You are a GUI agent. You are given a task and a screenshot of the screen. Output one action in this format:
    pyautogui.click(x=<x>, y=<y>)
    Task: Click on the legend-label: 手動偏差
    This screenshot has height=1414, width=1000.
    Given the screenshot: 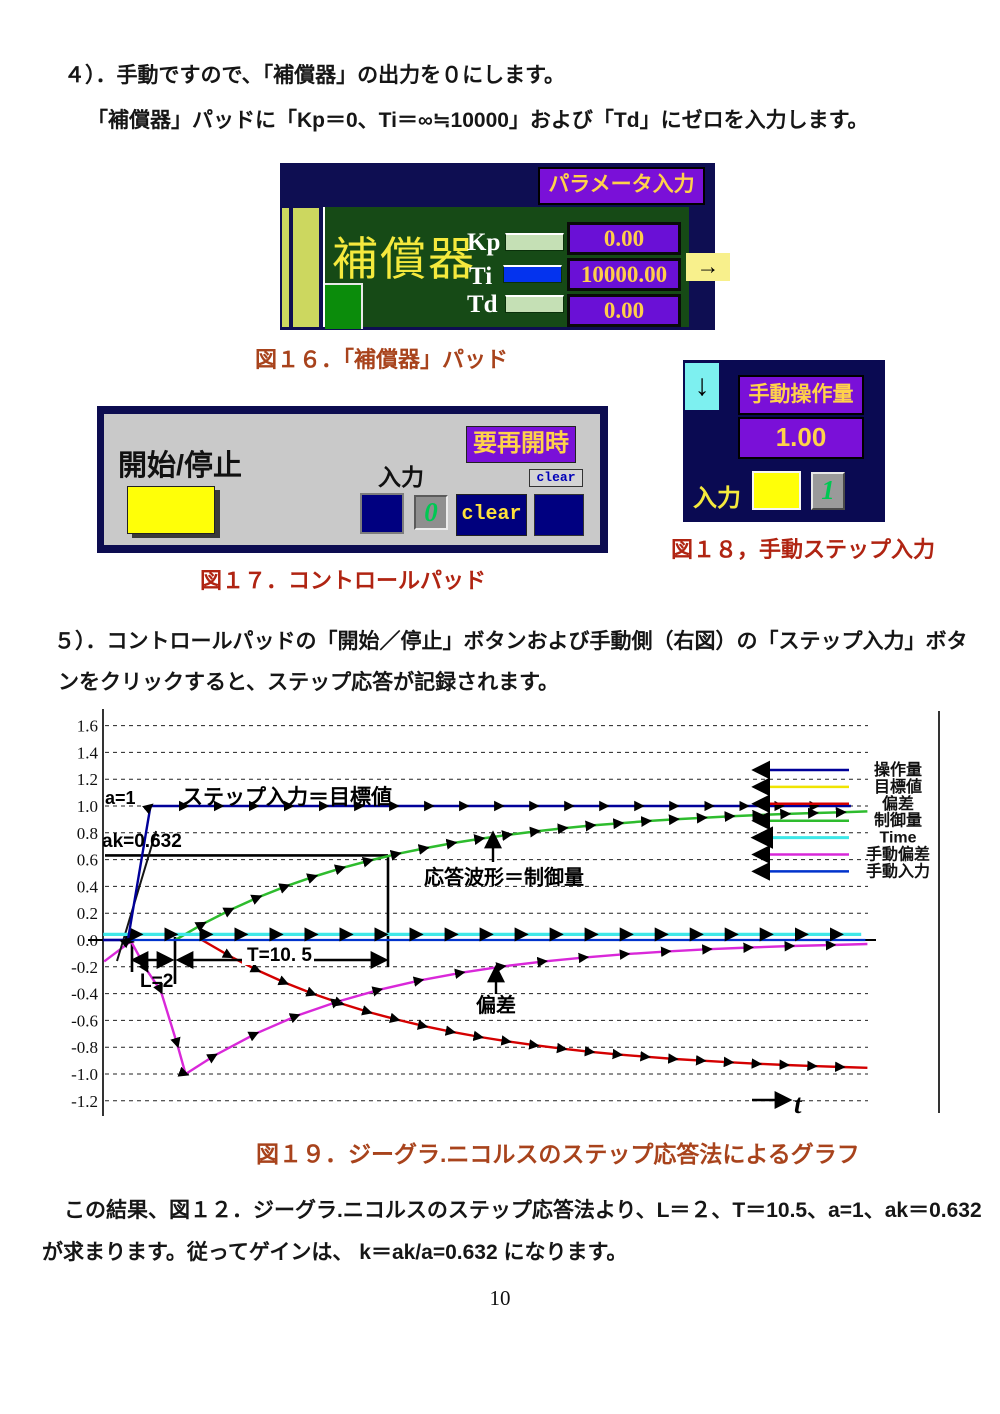 What is the action you would take?
    pyautogui.click(x=898, y=854)
    